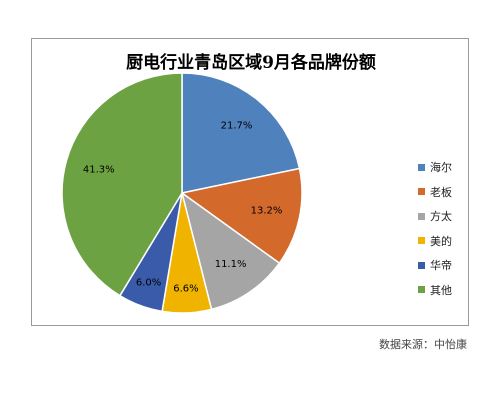 This screenshot has height=400, width=500. I want to click on legend-item-4: 美的, so click(435, 241).